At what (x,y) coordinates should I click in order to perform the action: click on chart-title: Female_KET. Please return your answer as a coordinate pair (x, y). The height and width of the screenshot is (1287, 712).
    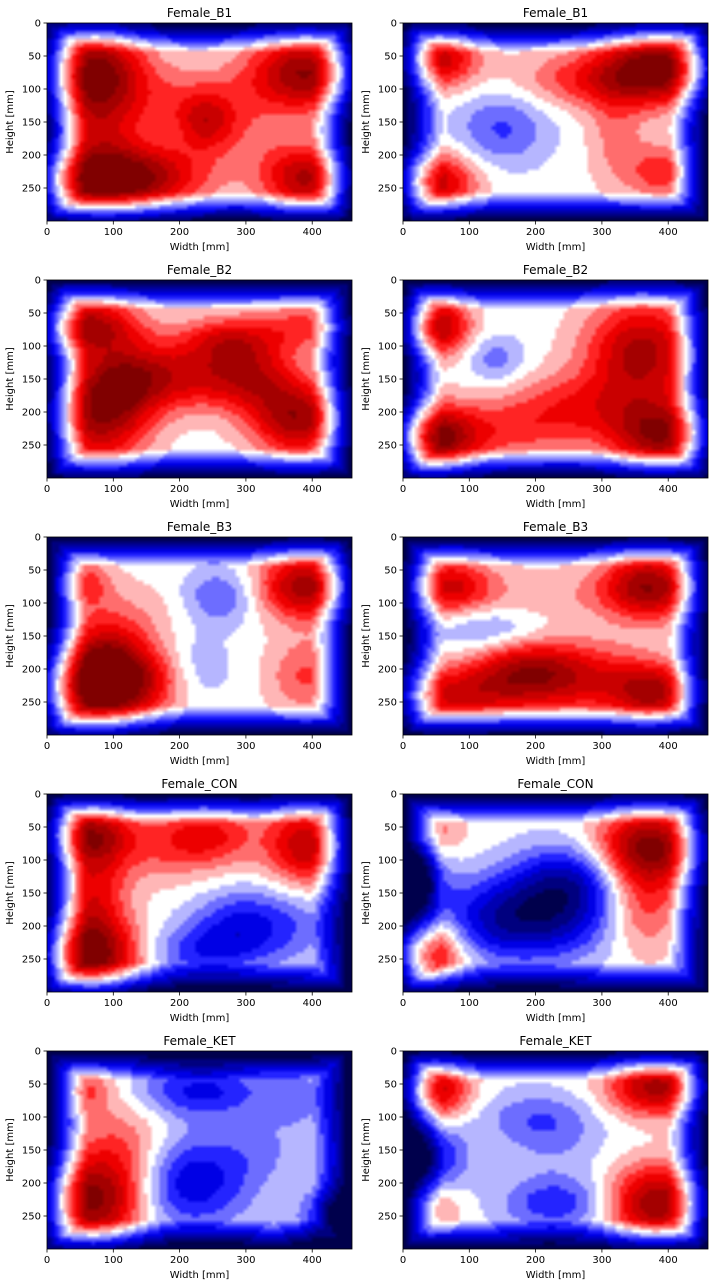
    Looking at the image, I should click on (555, 1041).